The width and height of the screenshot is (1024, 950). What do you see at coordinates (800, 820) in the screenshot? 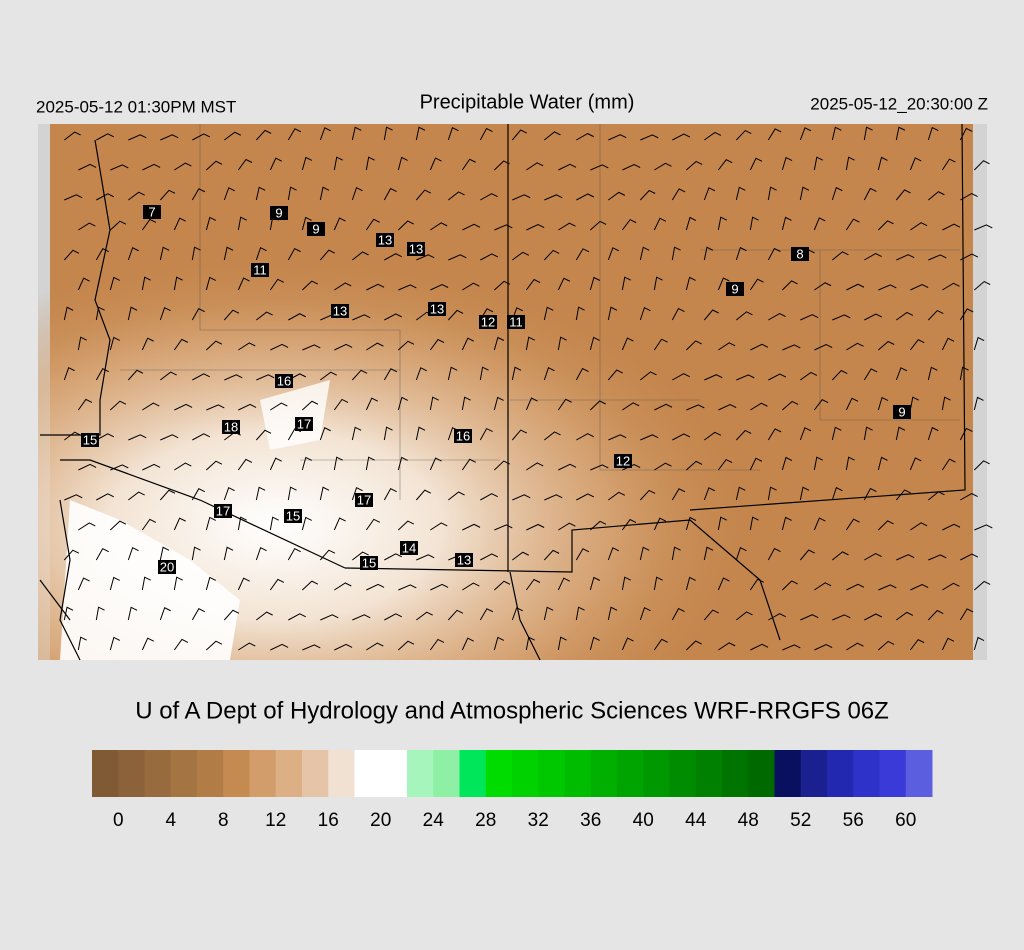
I see `colorbar-tick-label: 52` at bounding box center [800, 820].